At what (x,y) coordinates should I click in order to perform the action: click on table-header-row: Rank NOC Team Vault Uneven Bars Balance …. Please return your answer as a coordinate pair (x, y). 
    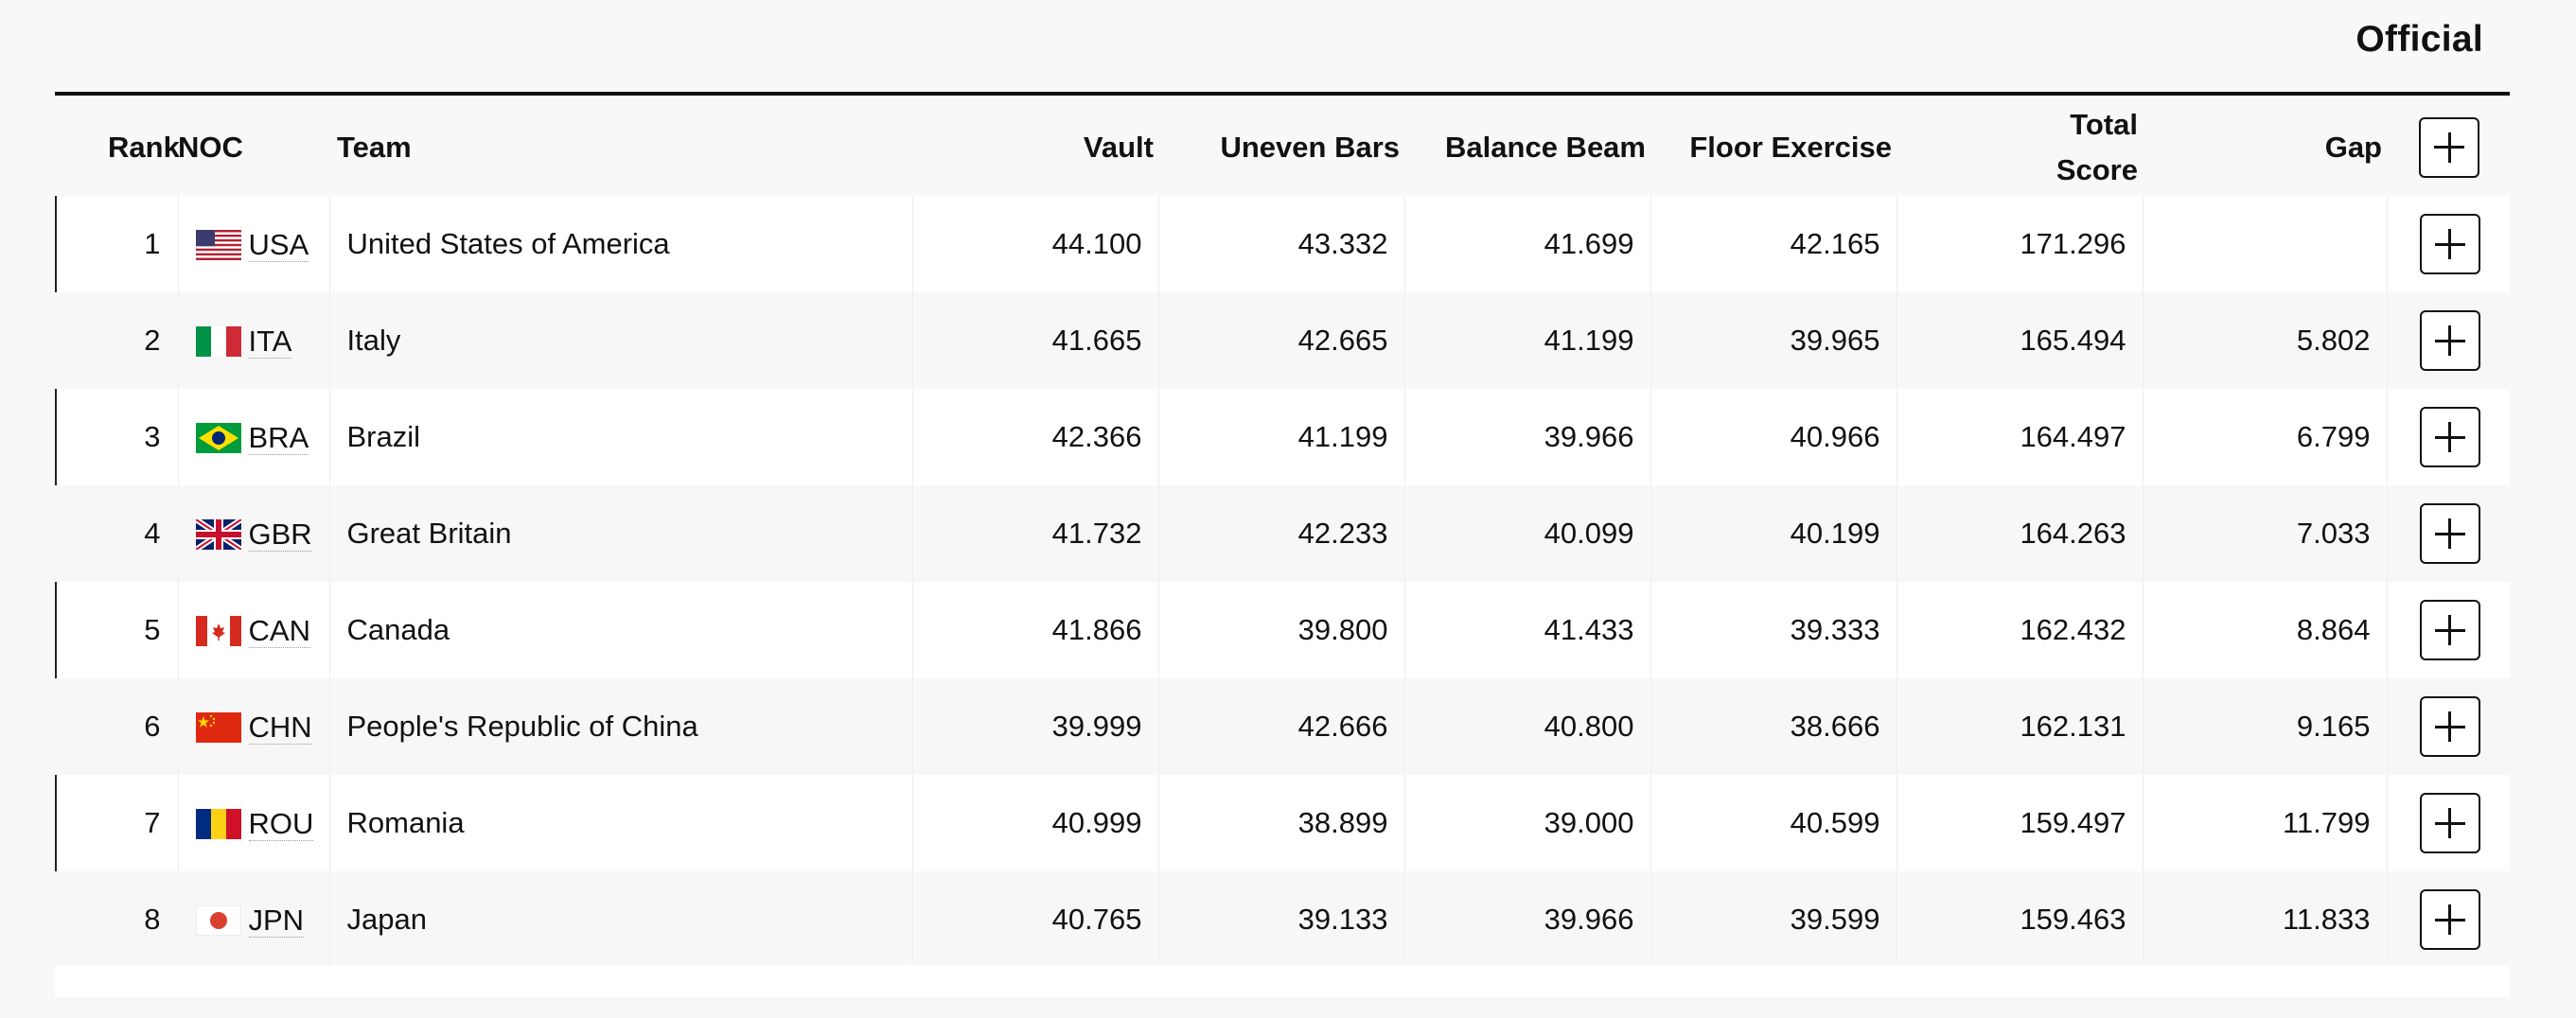
    Looking at the image, I should click on (1282, 147).